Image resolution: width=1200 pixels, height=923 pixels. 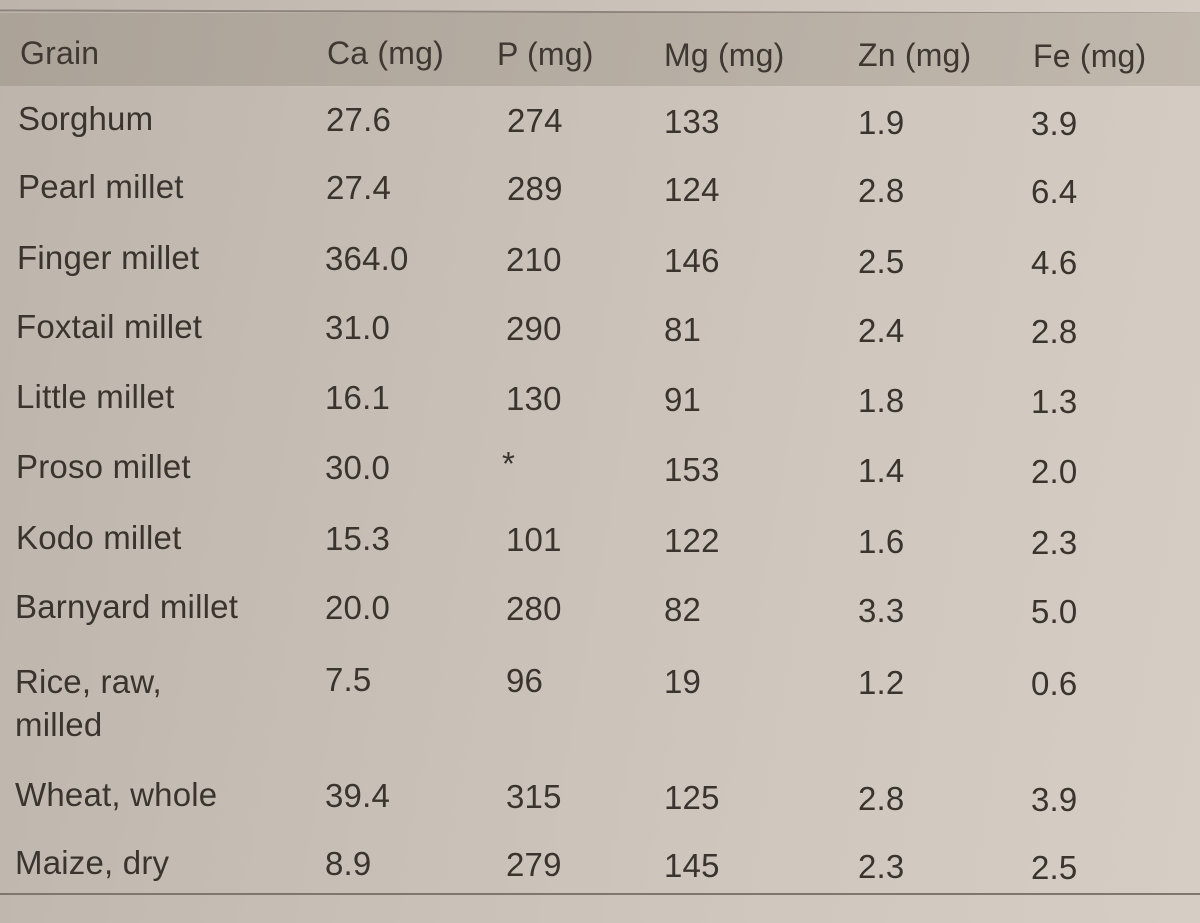 What do you see at coordinates (1090, 56) in the screenshot?
I see `header-fe: Fe (mg)` at bounding box center [1090, 56].